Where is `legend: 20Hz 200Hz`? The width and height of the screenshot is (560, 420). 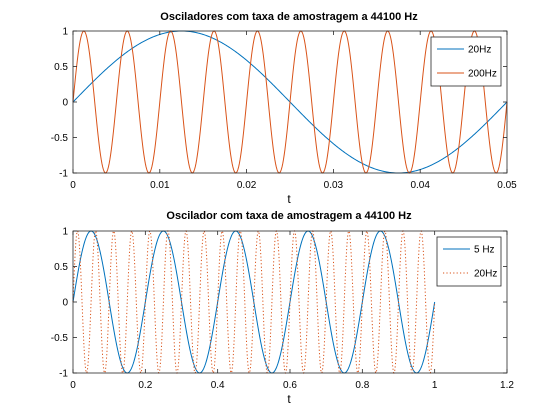 legend: 20Hz 200Hz is located at coordinates (466, 61).